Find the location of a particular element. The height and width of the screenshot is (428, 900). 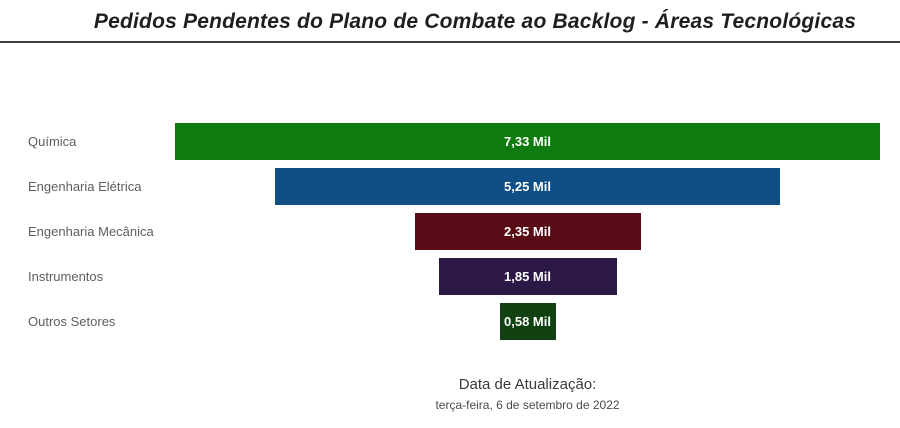

funnel-row: Outros Setores 0,58 Mil is located at coordinates (450, 321).